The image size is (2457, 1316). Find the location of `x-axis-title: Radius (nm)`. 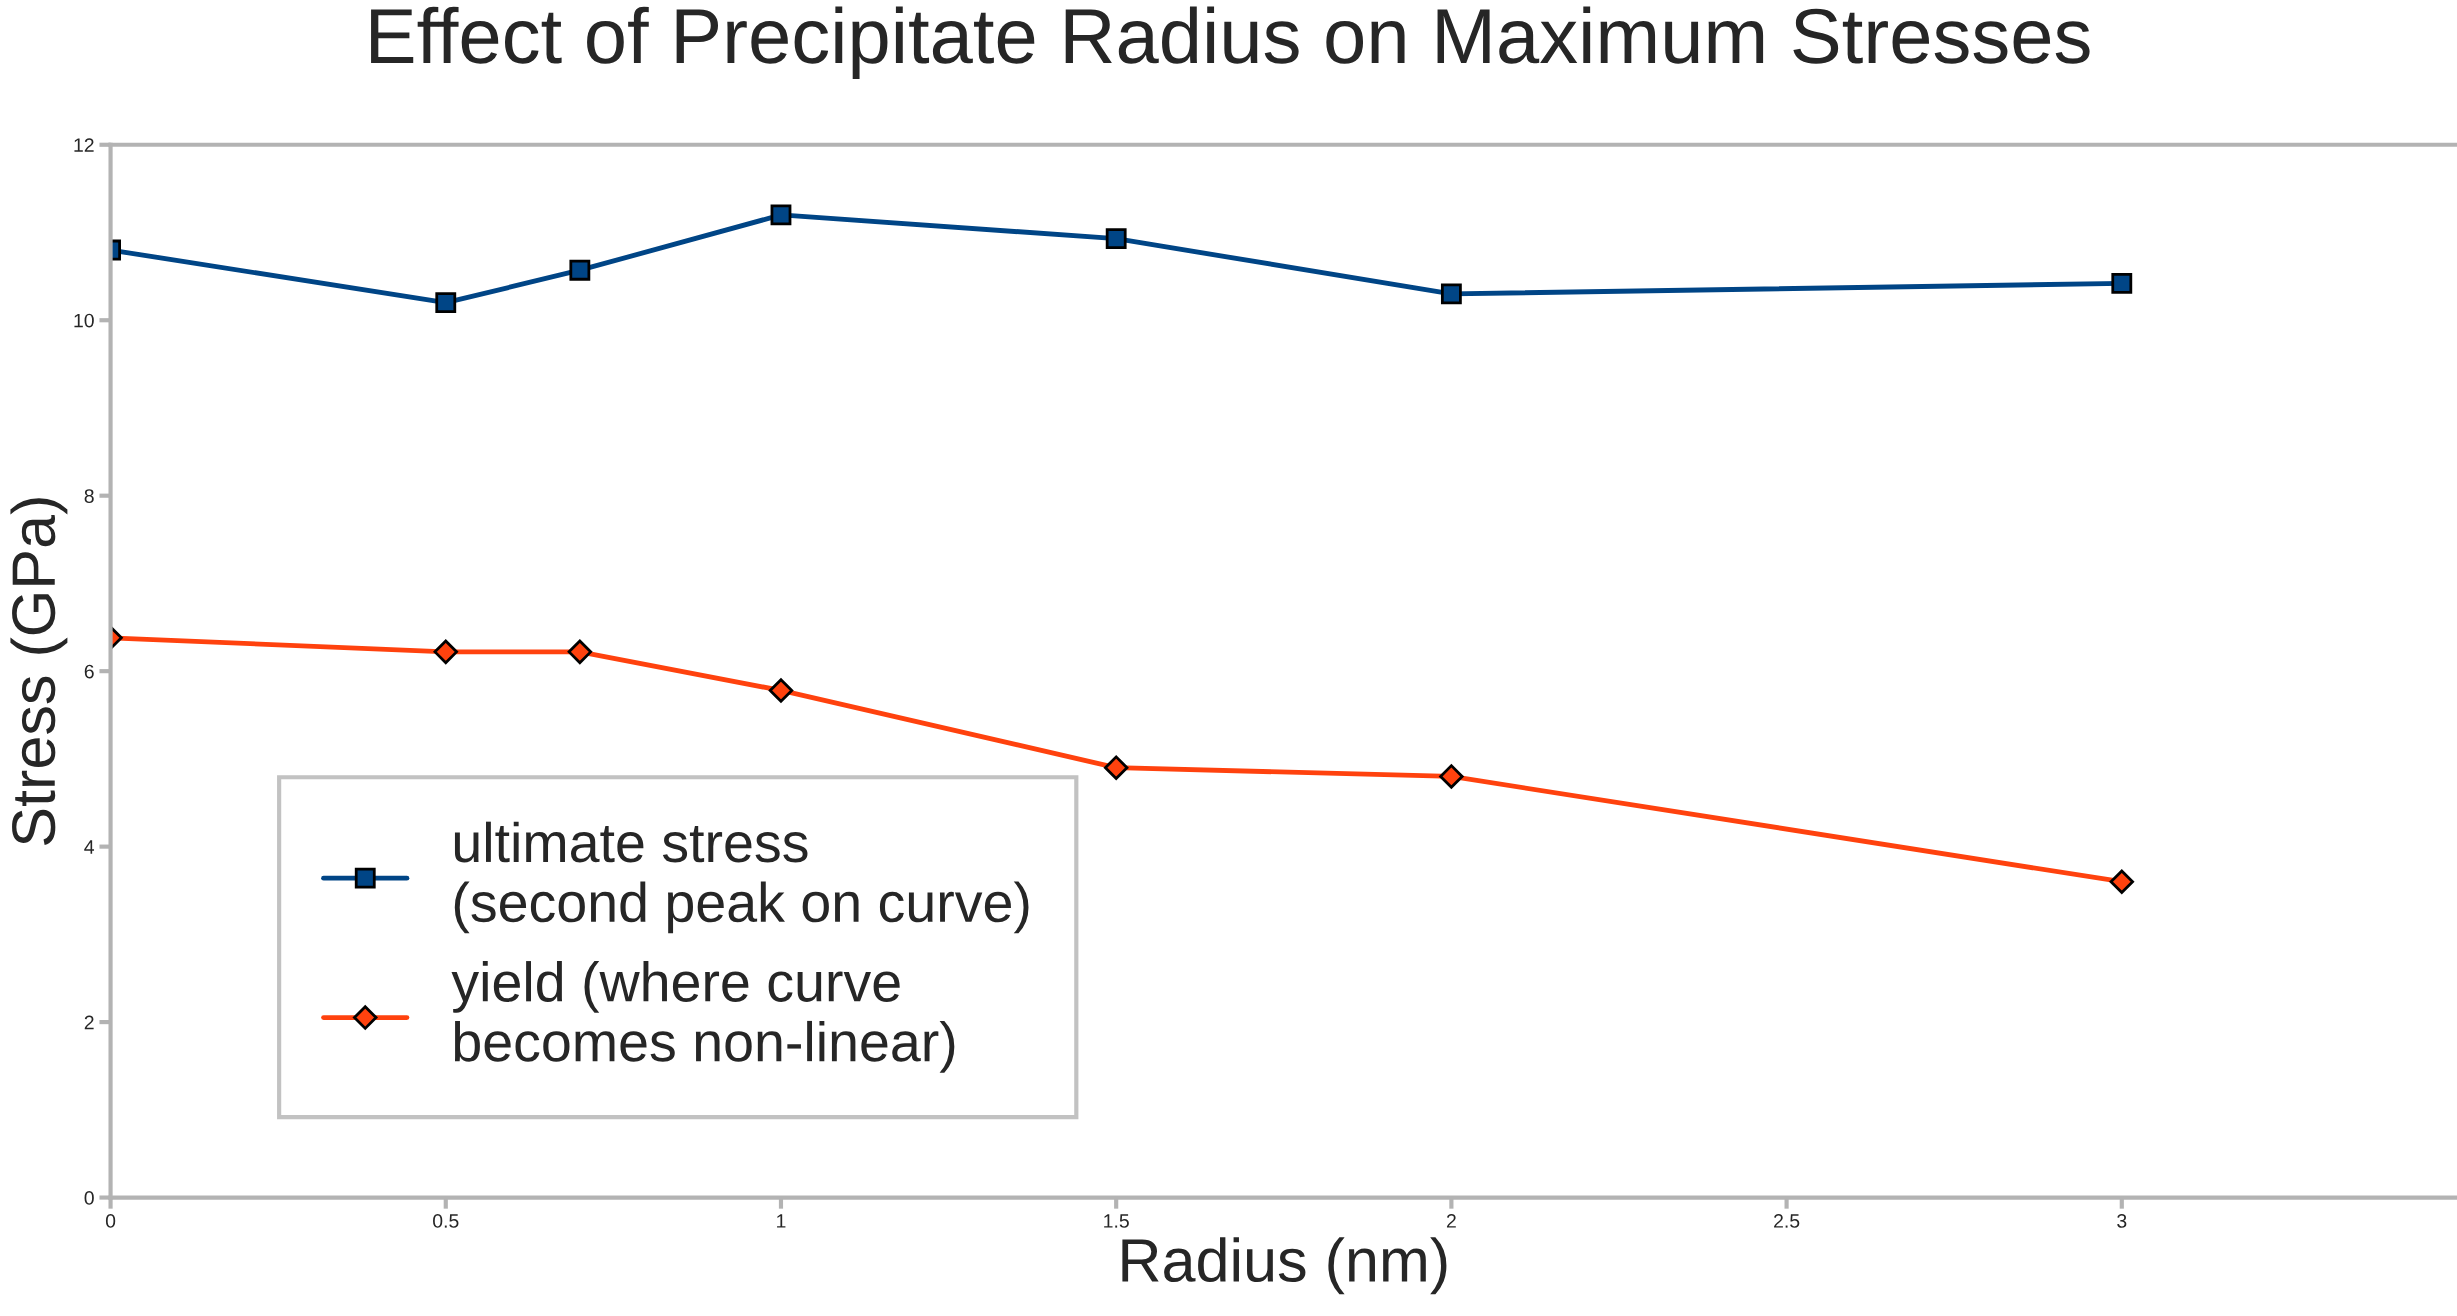

x-axis-title: Radius (nm) is located at coordinates (1284, 1266).